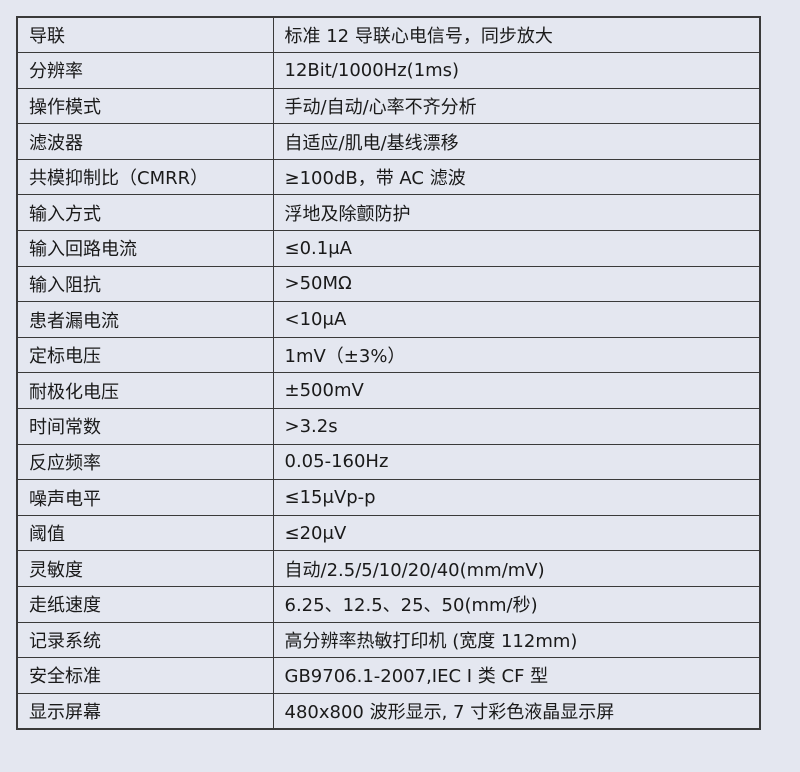 The image size is (800, 772). I want to click on table-row: 走纸速度 6.25、12.5、25、50(mm/秒), so click(388, 604).